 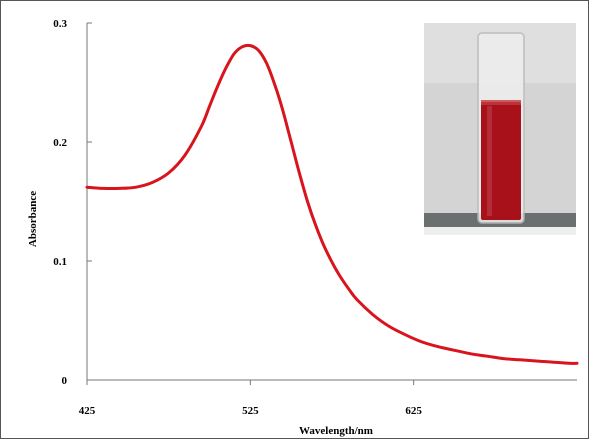 I want to click on inset-shelf-edge, so click(x=500, y=231).